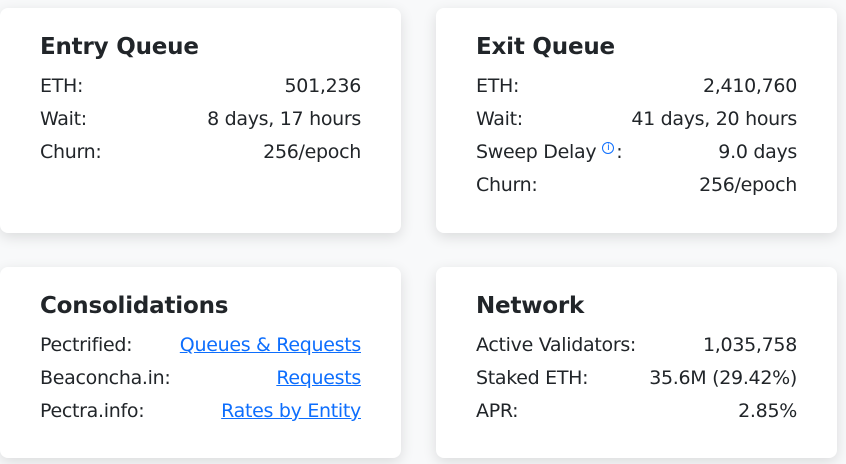  Describe the element at coordinates (119, 47) in the screenshot. I see `card-title: Entry Queue` at that location.